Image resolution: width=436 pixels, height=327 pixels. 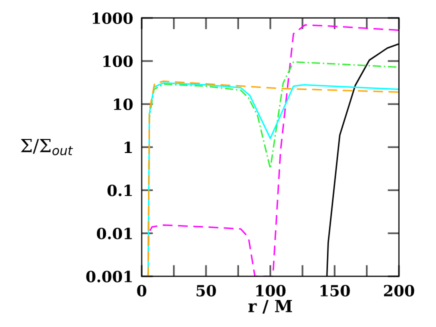 I want to click on y-tick-label: 0.1, so click(x=120, y=190).